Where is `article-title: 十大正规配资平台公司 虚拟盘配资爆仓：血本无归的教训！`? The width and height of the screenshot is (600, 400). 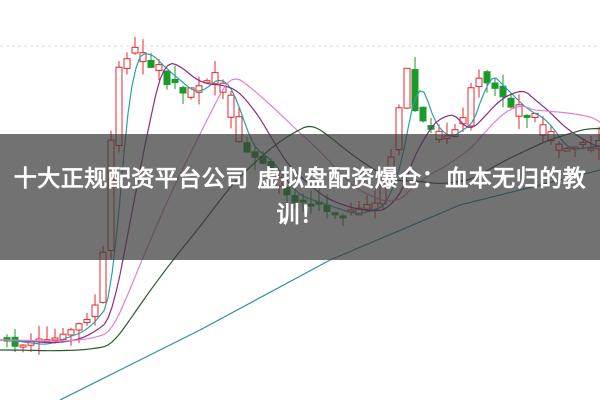 article-title: 十大正规配资平台公司 虚拟盘配资爆仓：血本无归的教训！ is located at coordinates (300, 197).